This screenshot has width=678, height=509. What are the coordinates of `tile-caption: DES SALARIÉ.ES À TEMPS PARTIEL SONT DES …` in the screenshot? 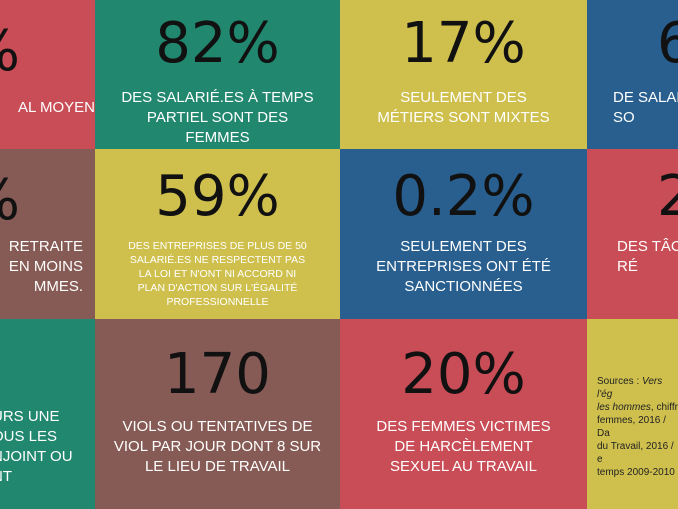 It's located at (217, 117).